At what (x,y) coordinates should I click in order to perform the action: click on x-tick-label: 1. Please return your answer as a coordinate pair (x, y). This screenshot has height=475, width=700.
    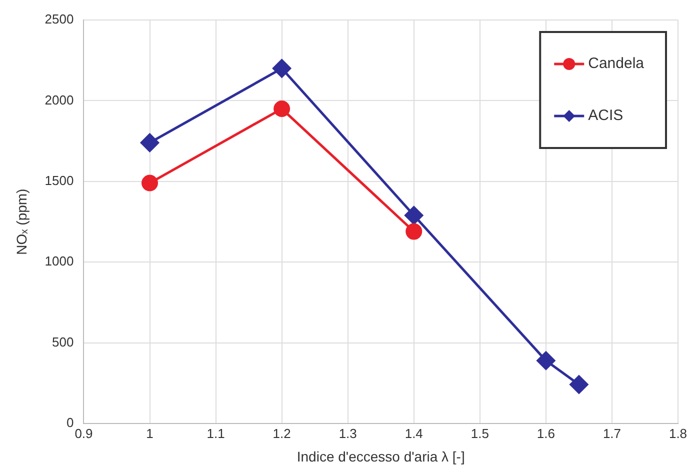
    Looking at the image, I should click on (150, 433).